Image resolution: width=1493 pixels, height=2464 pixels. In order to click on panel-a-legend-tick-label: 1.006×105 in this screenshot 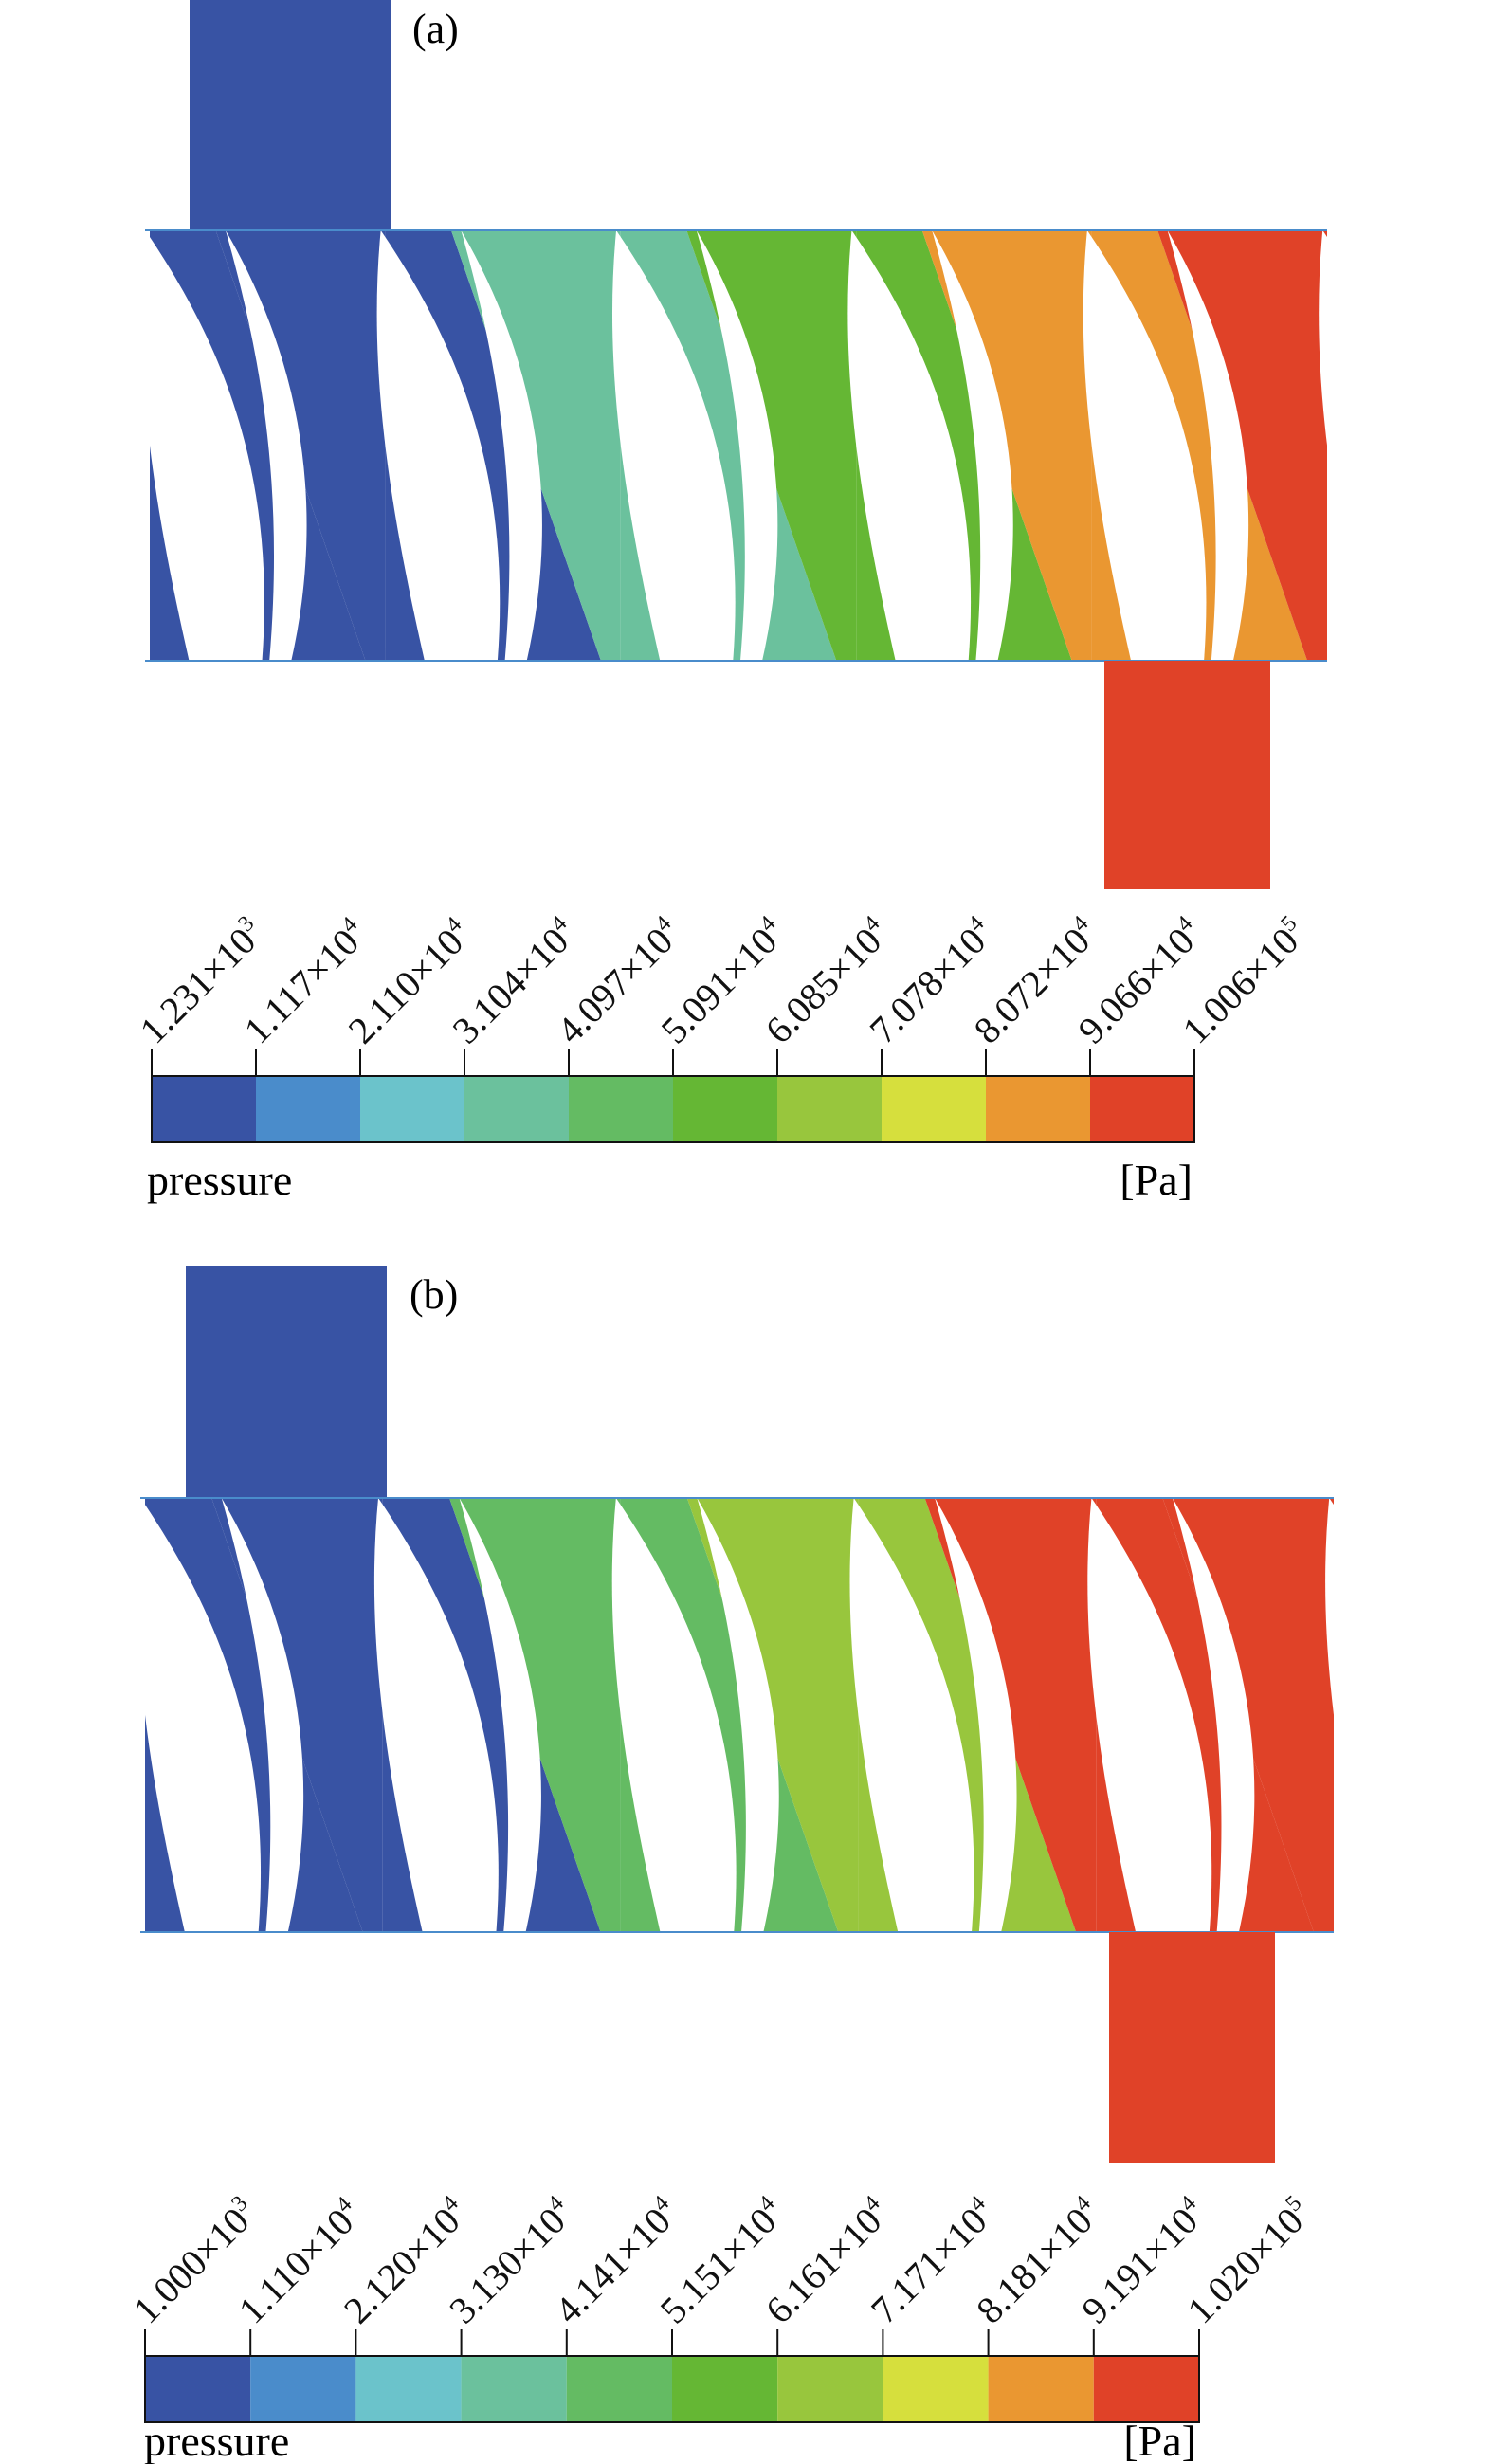, I will do `click(1244, 981)`.